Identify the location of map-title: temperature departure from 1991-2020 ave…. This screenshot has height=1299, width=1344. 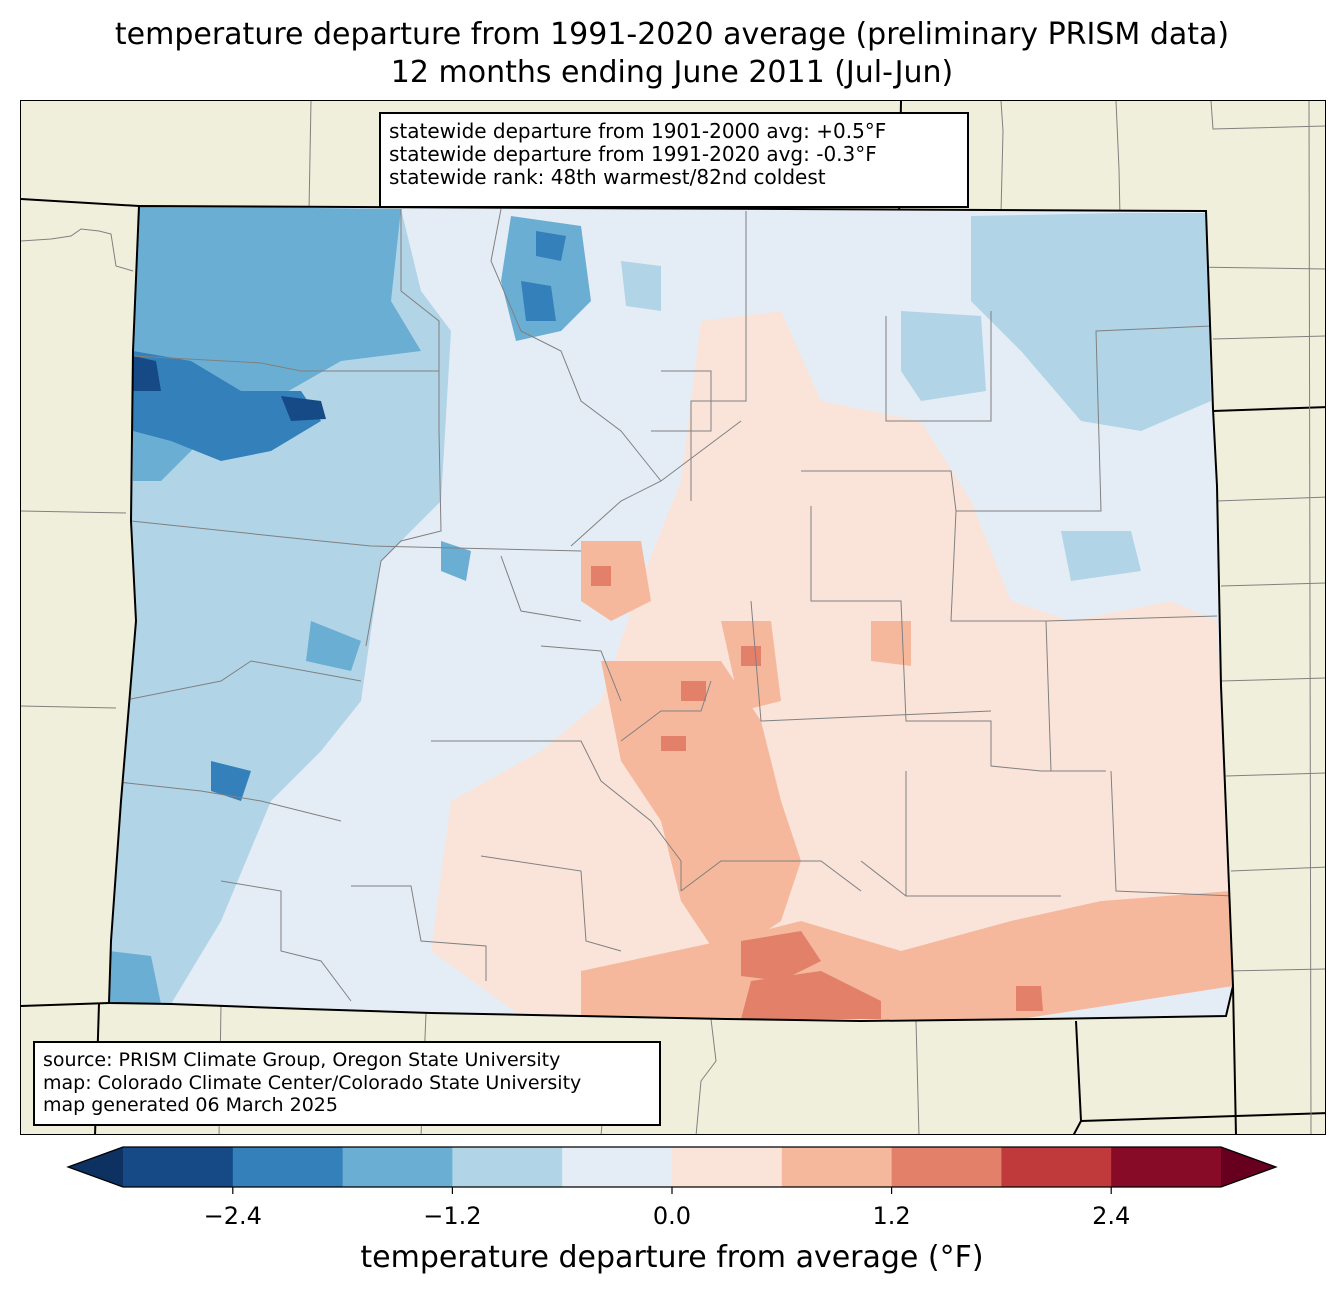
(672, 34).